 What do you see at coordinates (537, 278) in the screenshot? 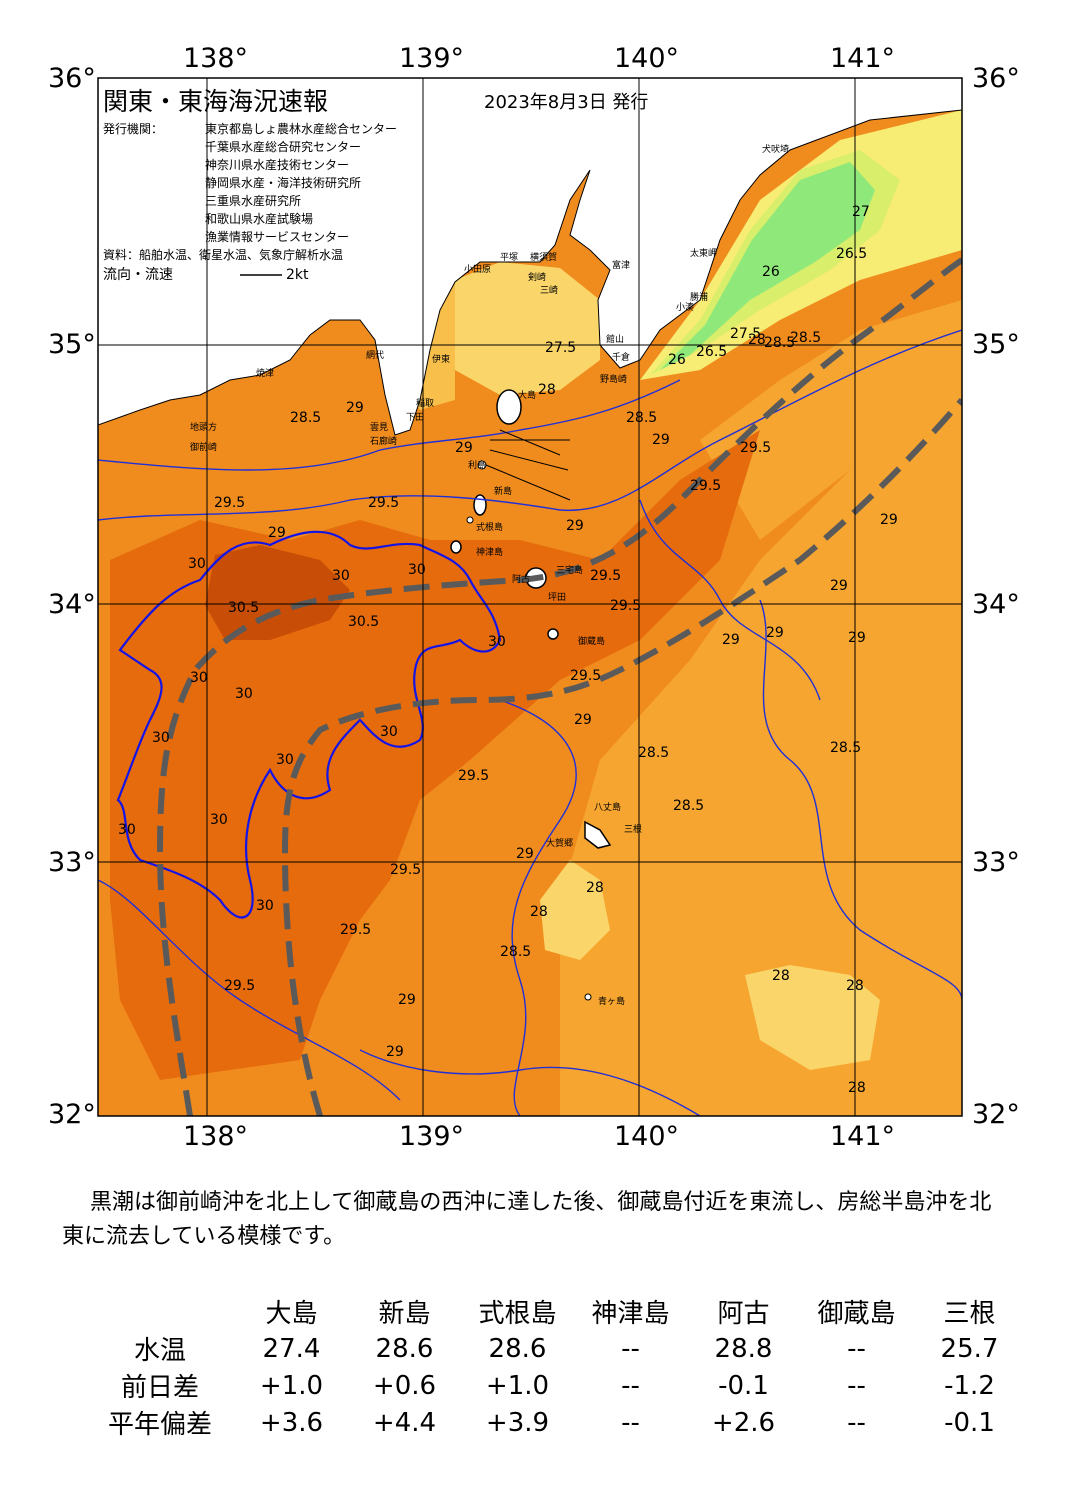
I see `place-name: 剣崎` at bounding box center [537, 278].